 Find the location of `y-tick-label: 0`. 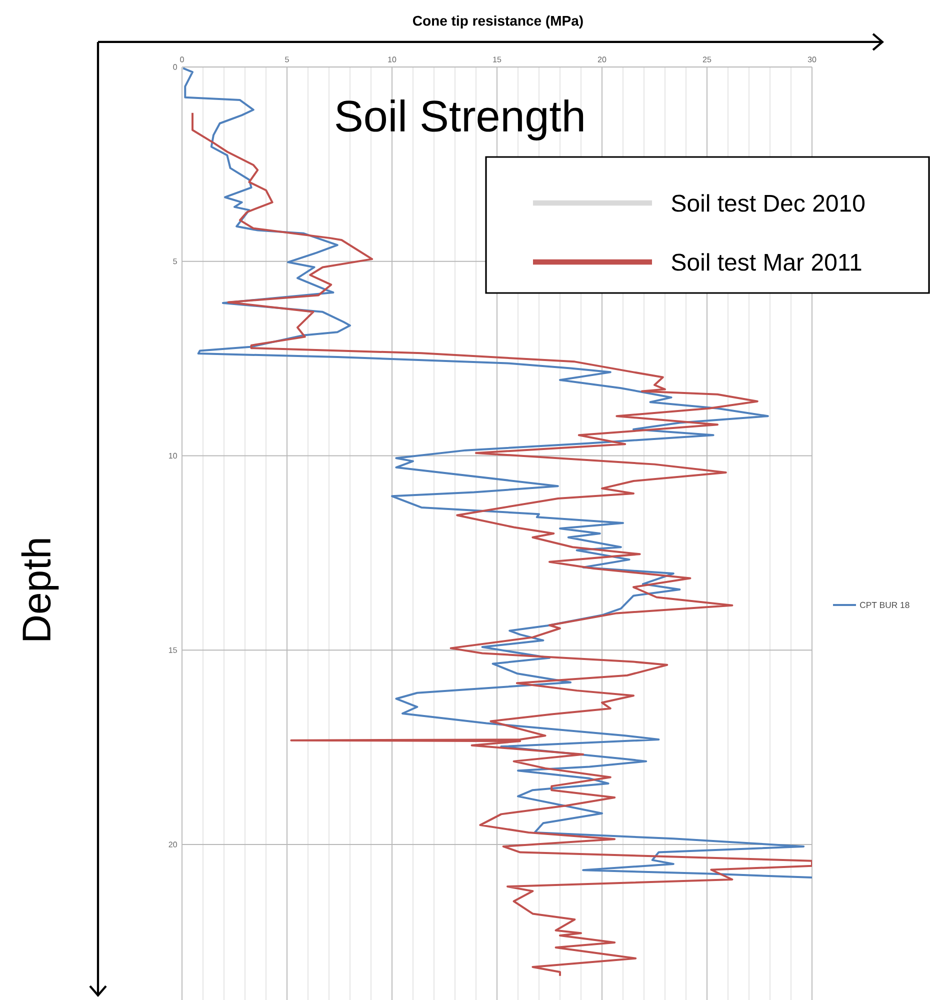

y-tick-label: 0 is located at coordinates (175, 67).